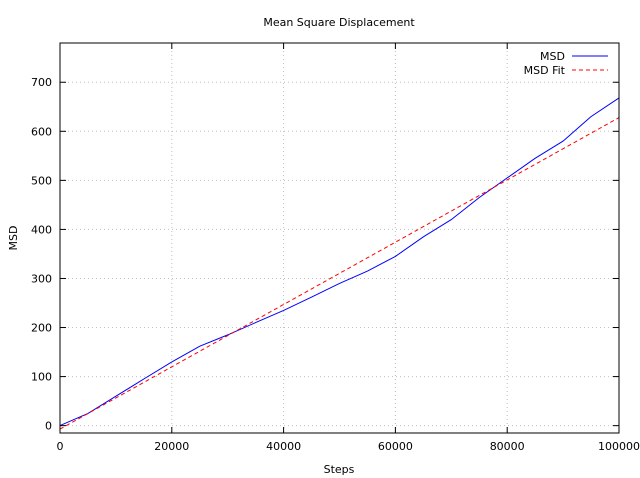 This screenshot has height=478, width=640. What do you see at coordinates (339, 469) in the screenshot?
I see `x-axis-label: Steps` at bounding box center [339, 469].